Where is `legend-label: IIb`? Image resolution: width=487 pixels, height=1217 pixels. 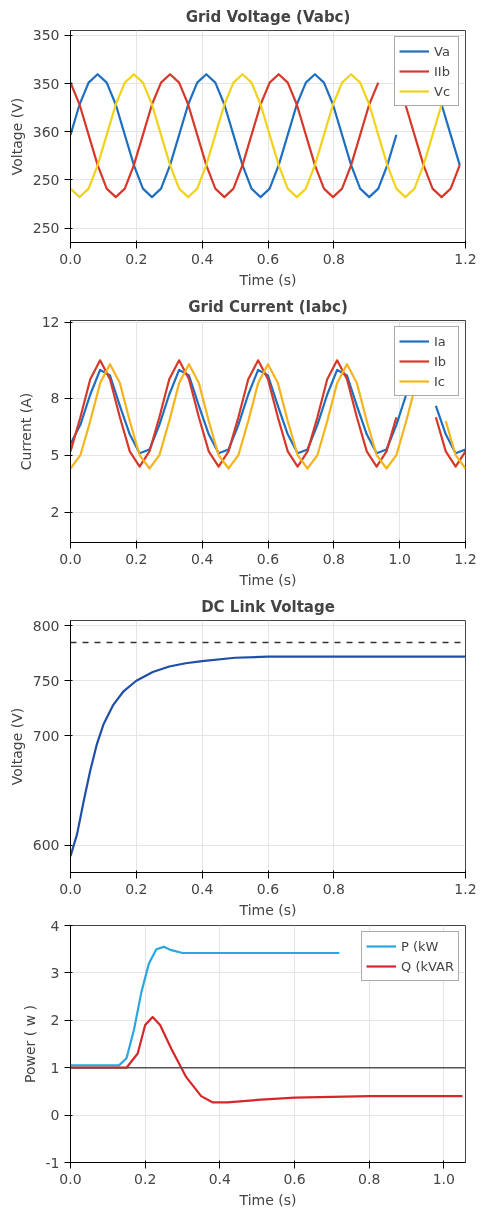
legend-label: IIb is located at coordinates (442, 71).